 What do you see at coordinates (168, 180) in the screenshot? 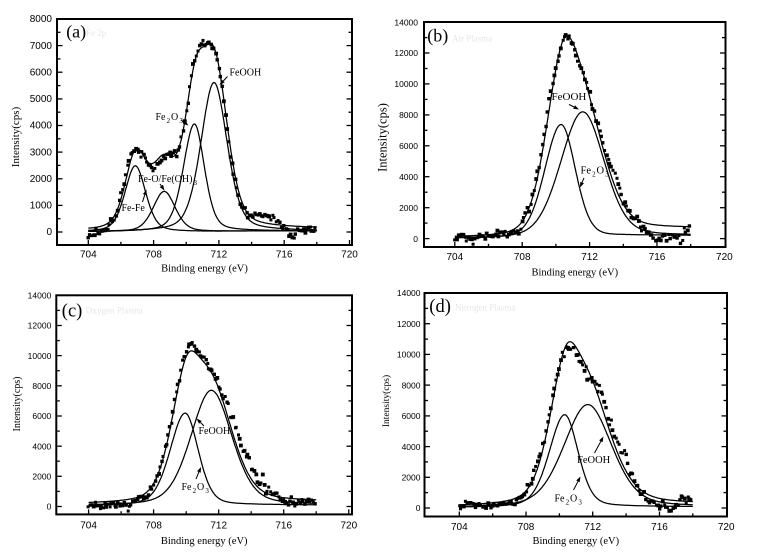
I see `svg-text: Fe-O/Fe(OH)3​` at bounding box center [168, 180].